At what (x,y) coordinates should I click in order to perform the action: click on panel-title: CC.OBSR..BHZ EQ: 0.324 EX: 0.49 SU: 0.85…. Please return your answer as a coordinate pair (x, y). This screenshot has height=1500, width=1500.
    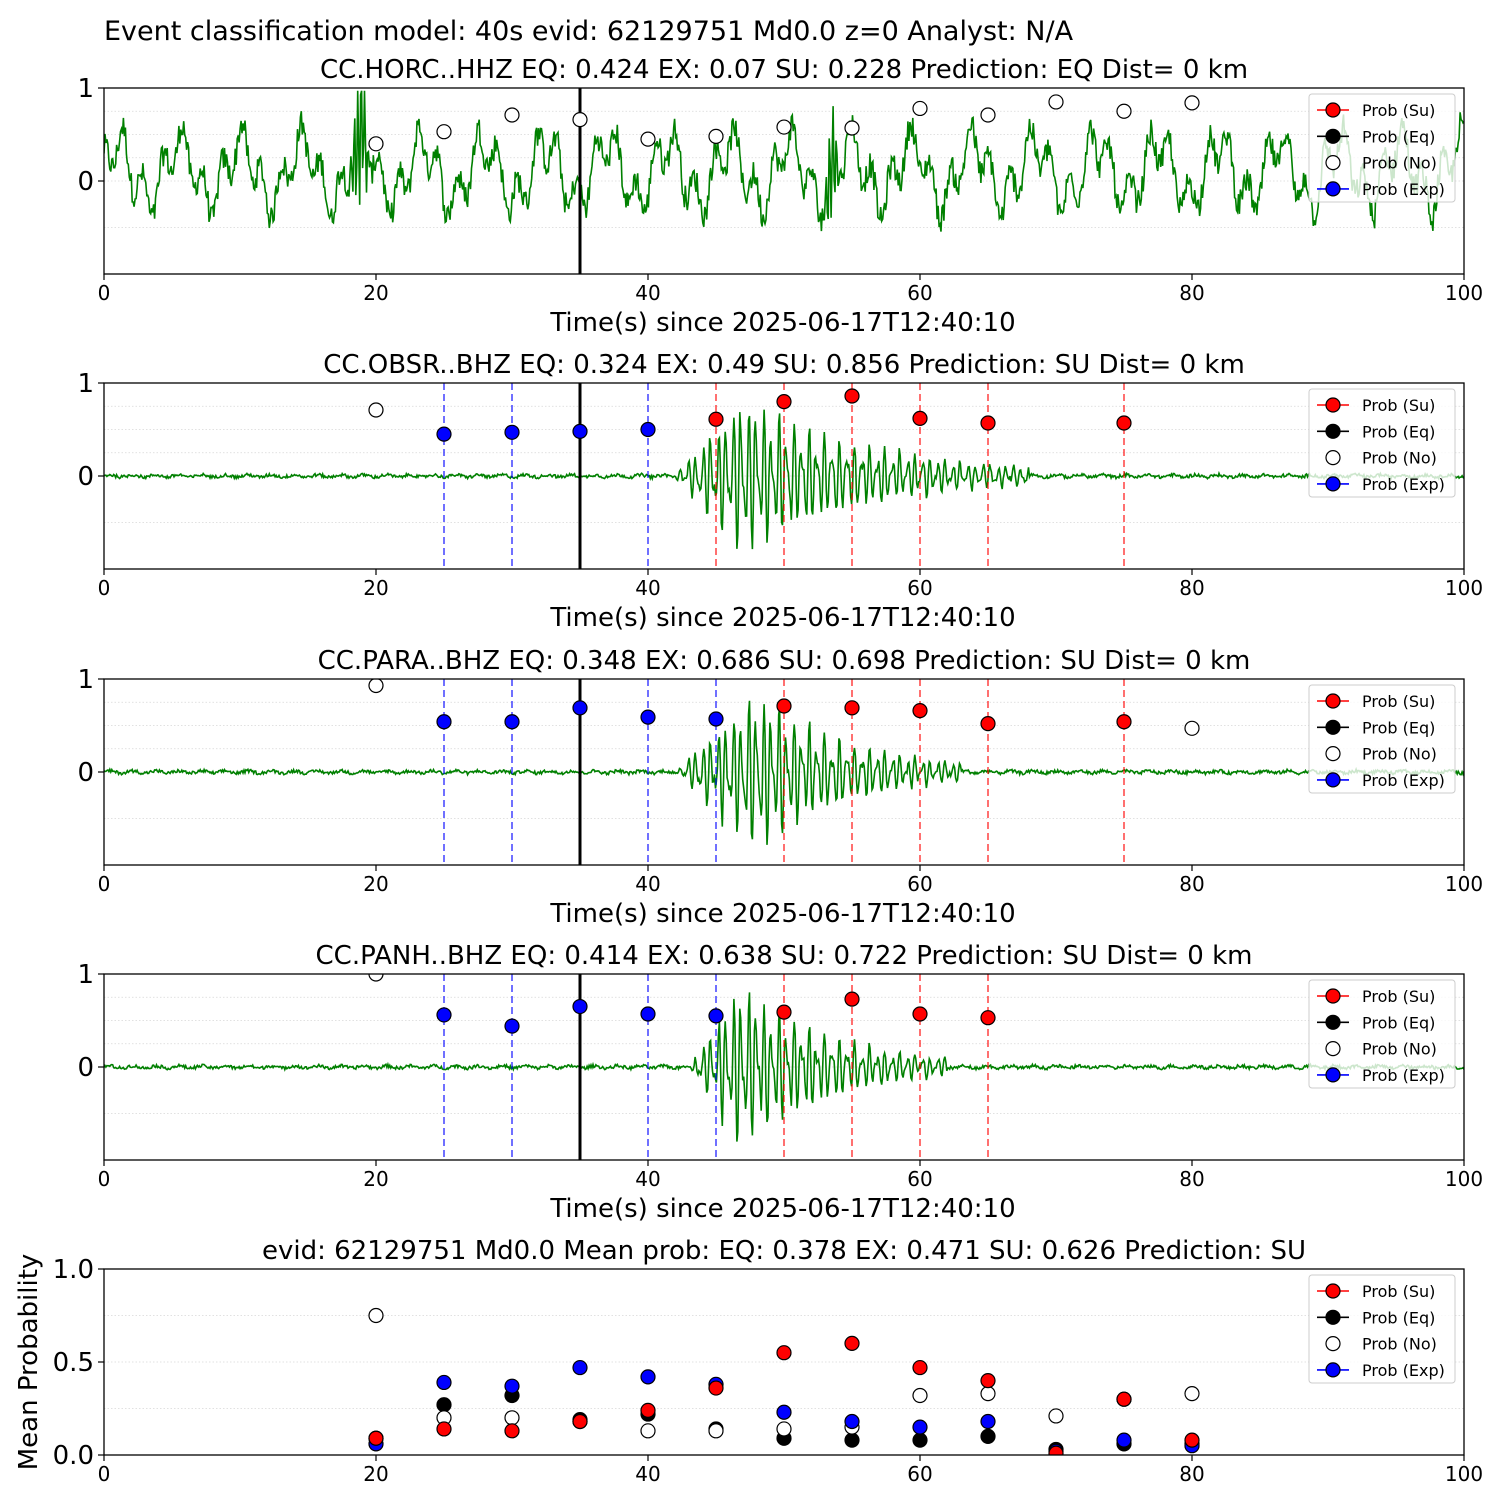
    Looking at the image, I should click on (784, 365).